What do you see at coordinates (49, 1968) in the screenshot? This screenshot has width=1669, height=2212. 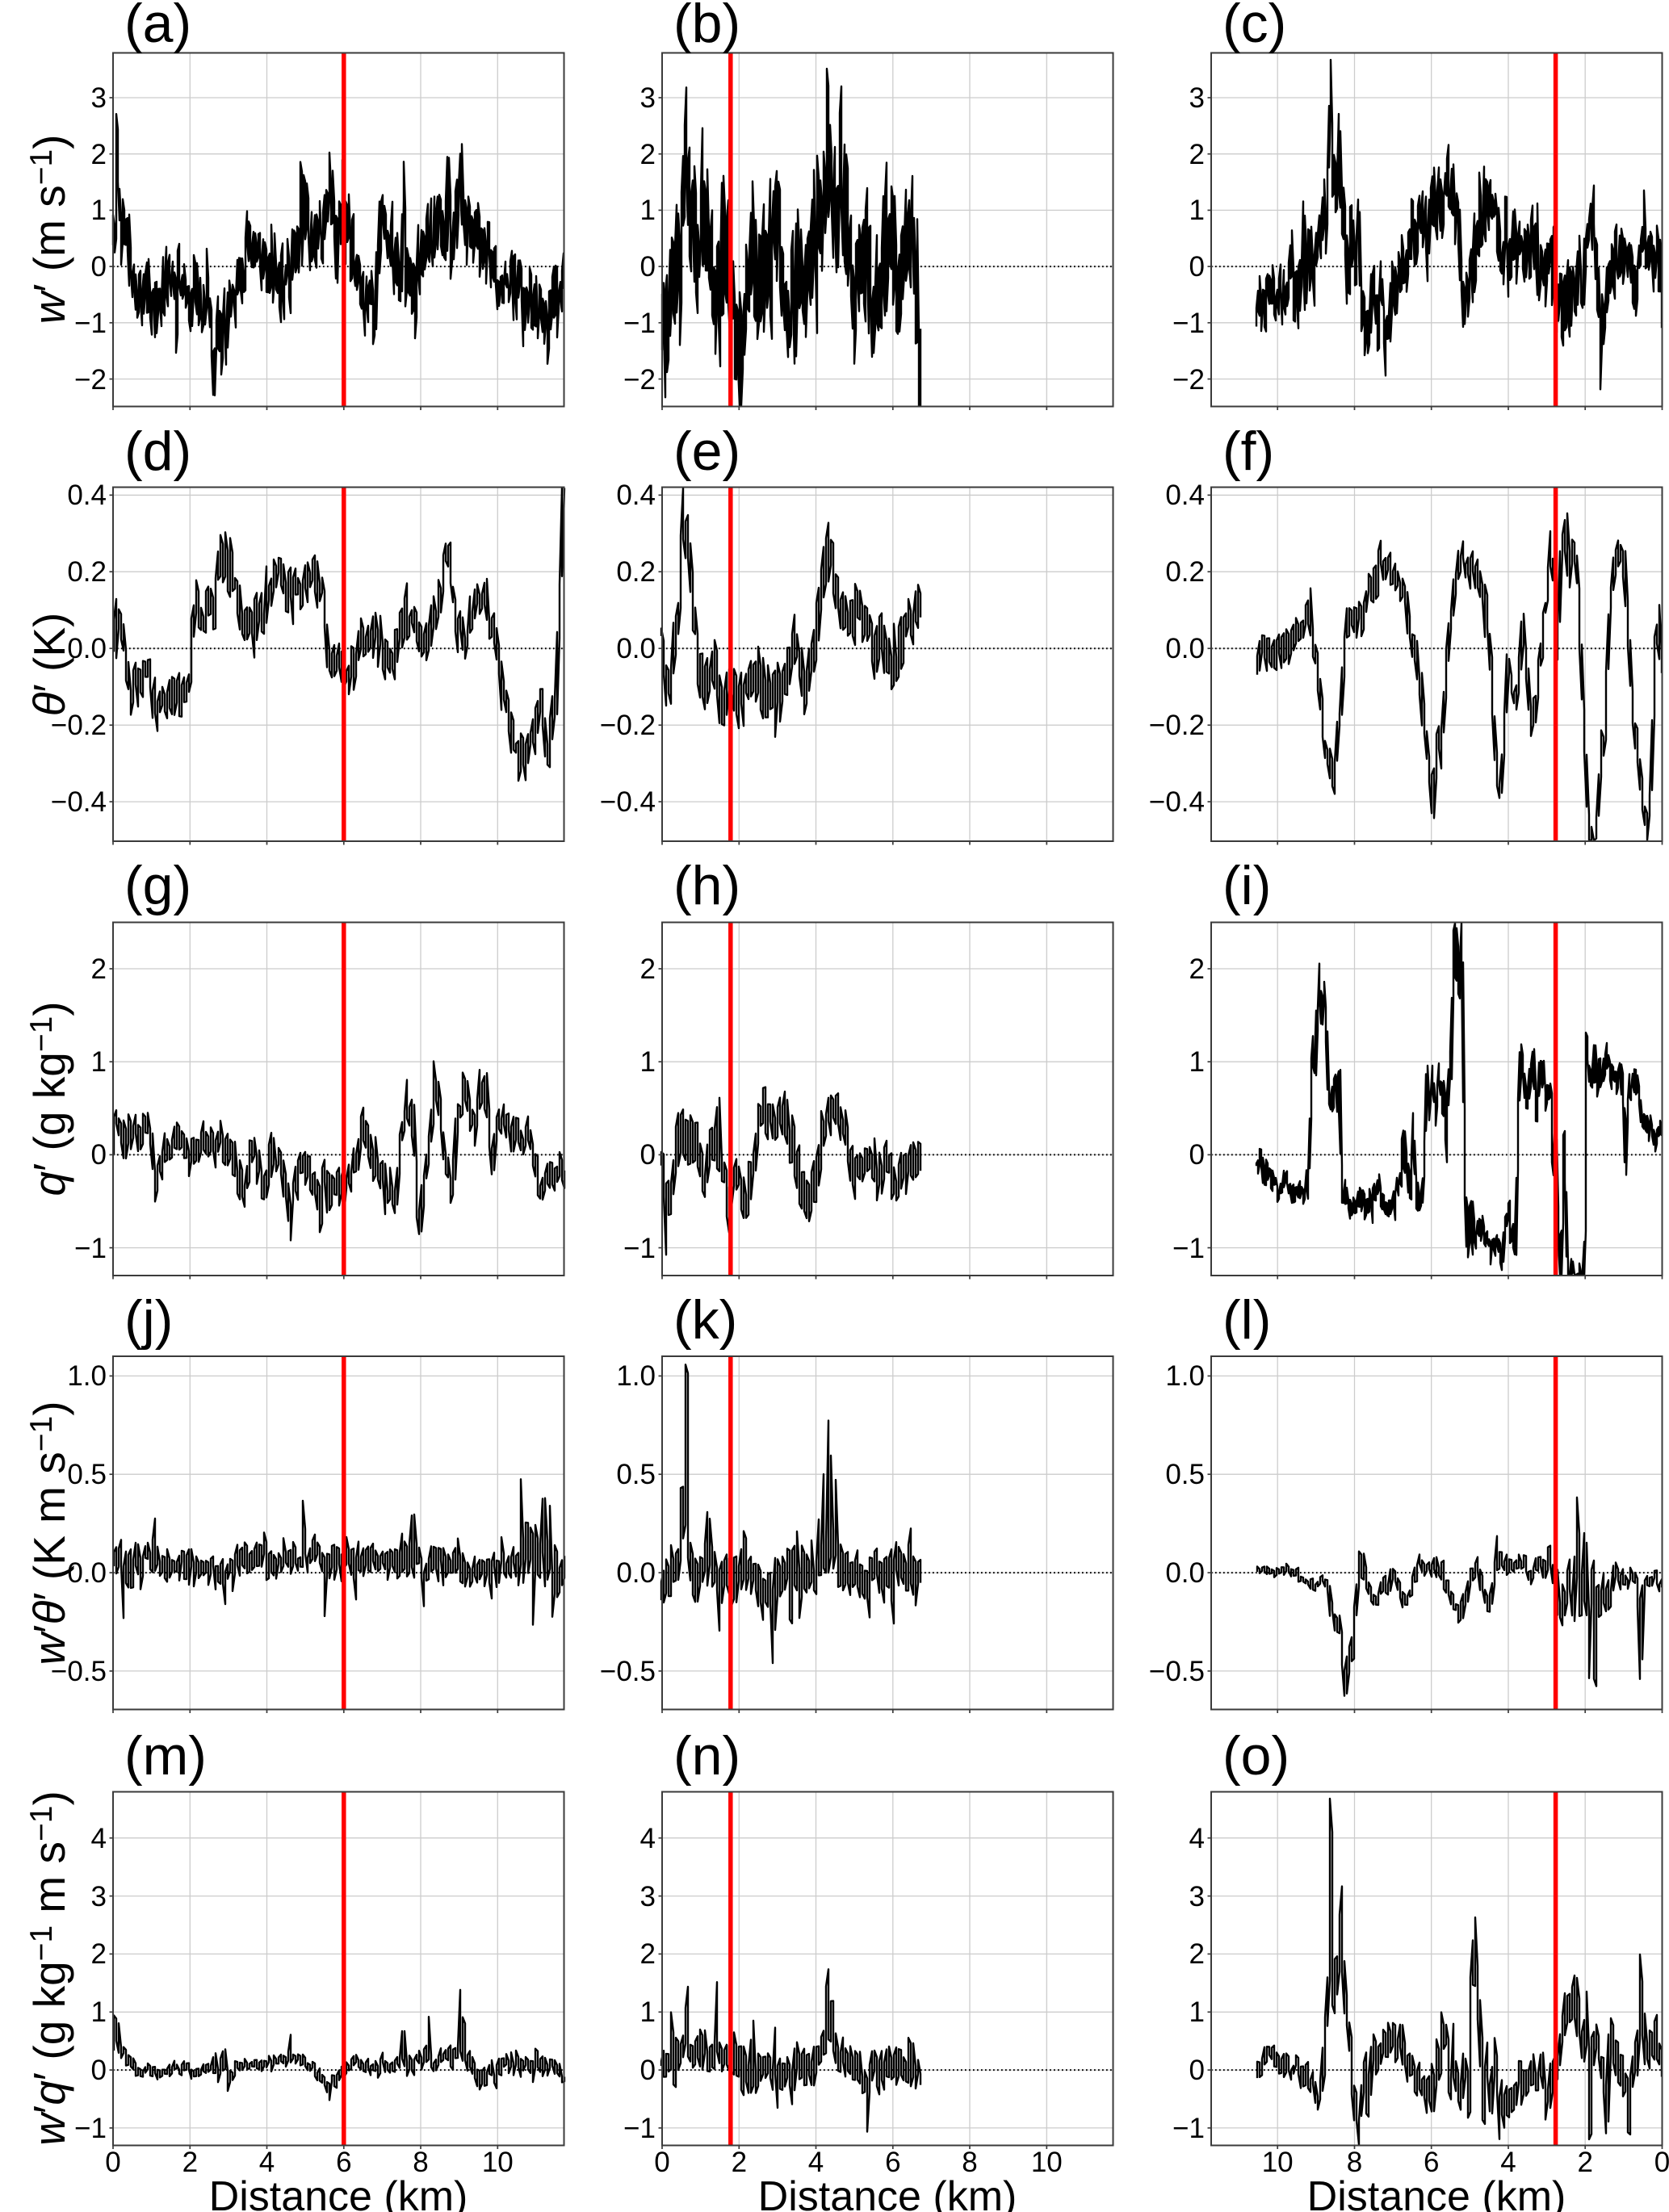 I see `svg-text: w′q′ (g kg−1 m s−1)` at bounding box center [49, 1968].